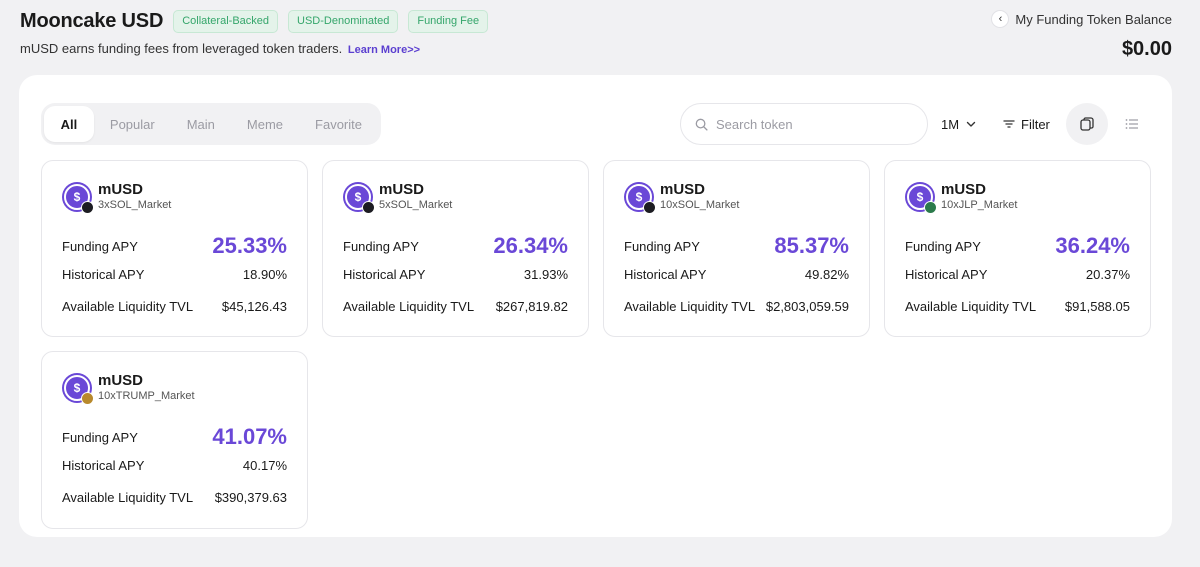 This screenshot has width=1200, height=567. I want to click on funding-apy-row: Funding APY 85.37%, so click(736, 246).